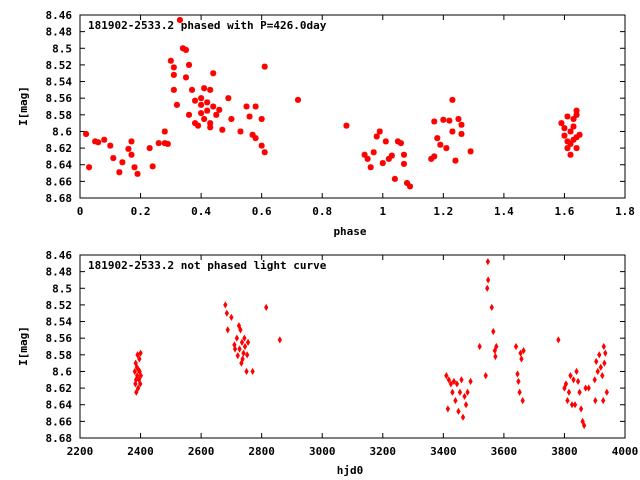 Image resolution: width=640 pixels, height=480 pixels. What do you see at coordinates (59, 148) in the screenshot?
I see `phased-y-tick-label: 8.62` at bounding box center [59, 148].